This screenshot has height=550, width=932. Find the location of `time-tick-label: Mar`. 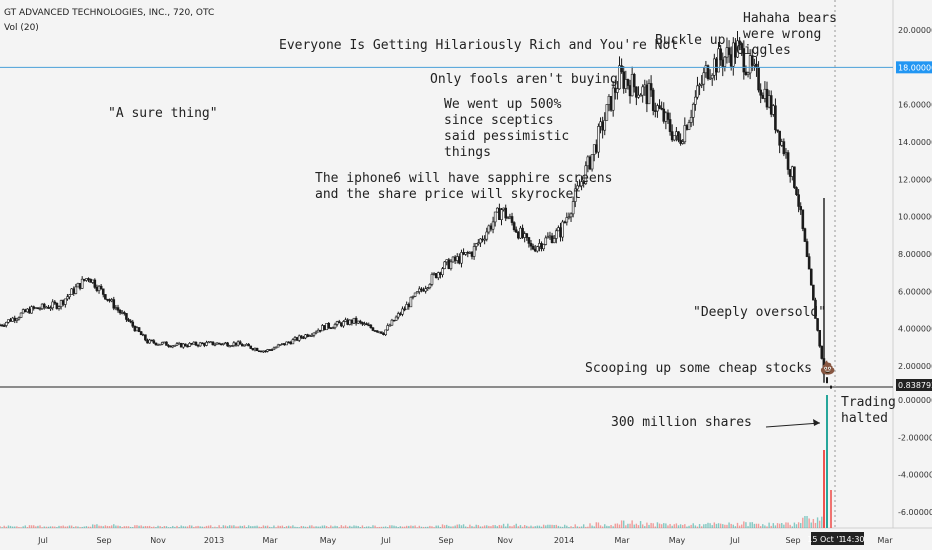

time-tick-label: Mar is located at coordinates (270, 540).